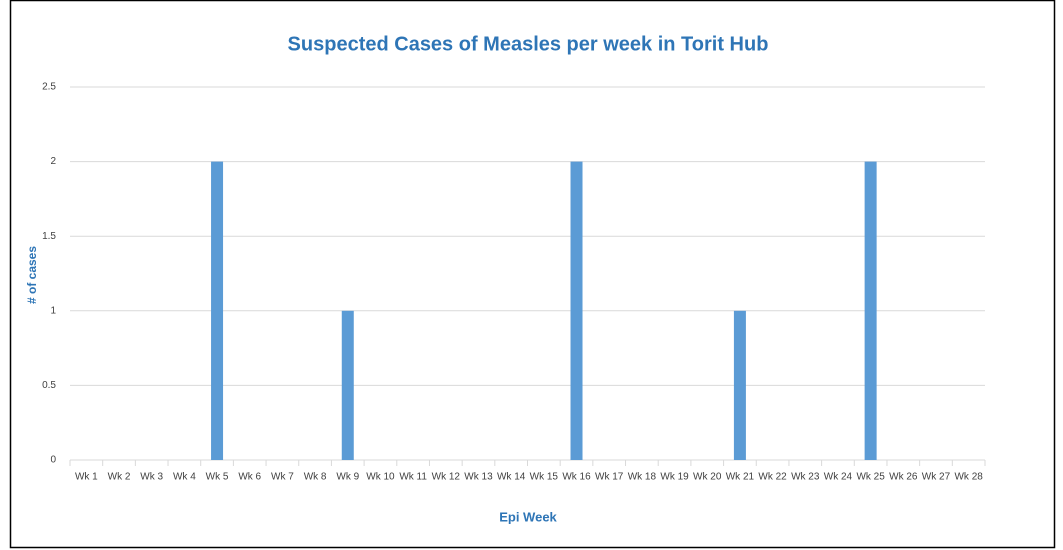  I want to click on x-tick-label: Wk 23, so click(805, 477).